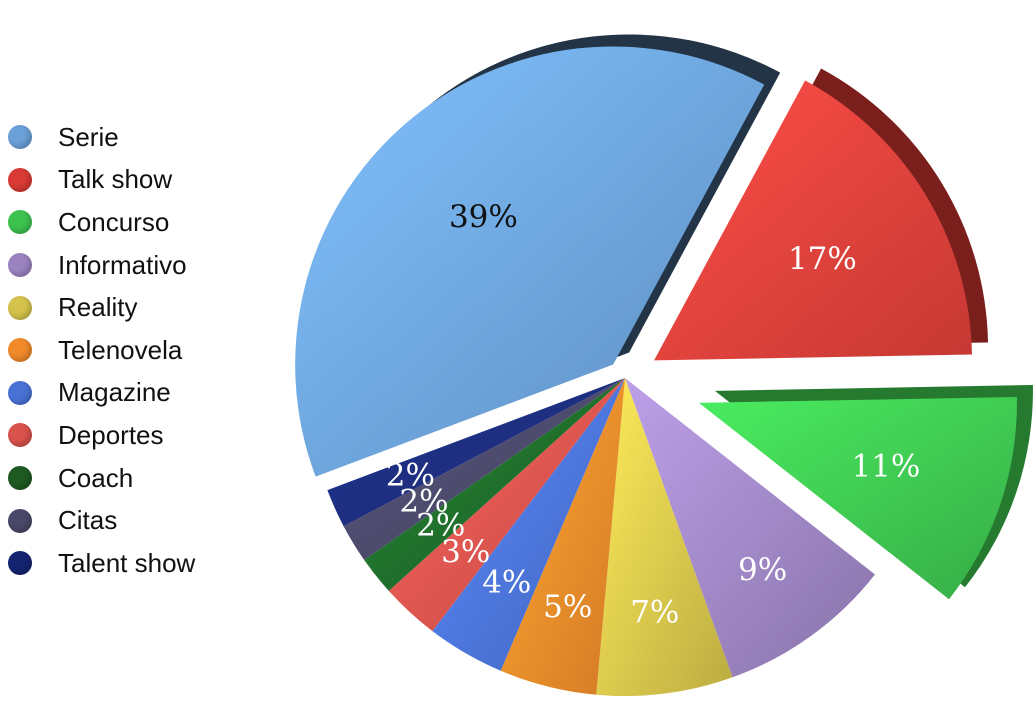  Describe the element at coordinates (88, 136) in the screenshot. I see `legend-label-serie: Serie` at that location.